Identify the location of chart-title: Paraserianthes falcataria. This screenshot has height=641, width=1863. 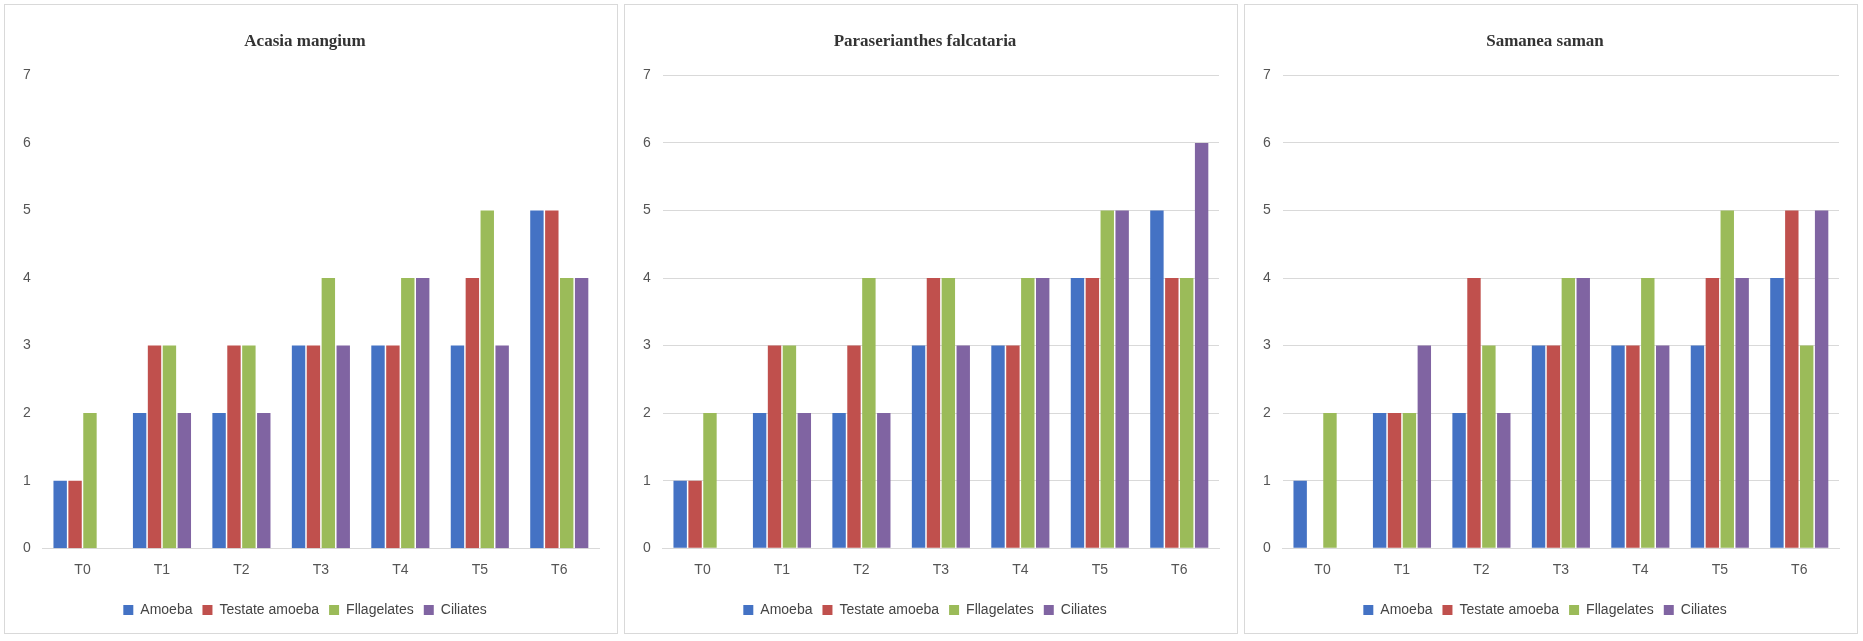
(925, 40).